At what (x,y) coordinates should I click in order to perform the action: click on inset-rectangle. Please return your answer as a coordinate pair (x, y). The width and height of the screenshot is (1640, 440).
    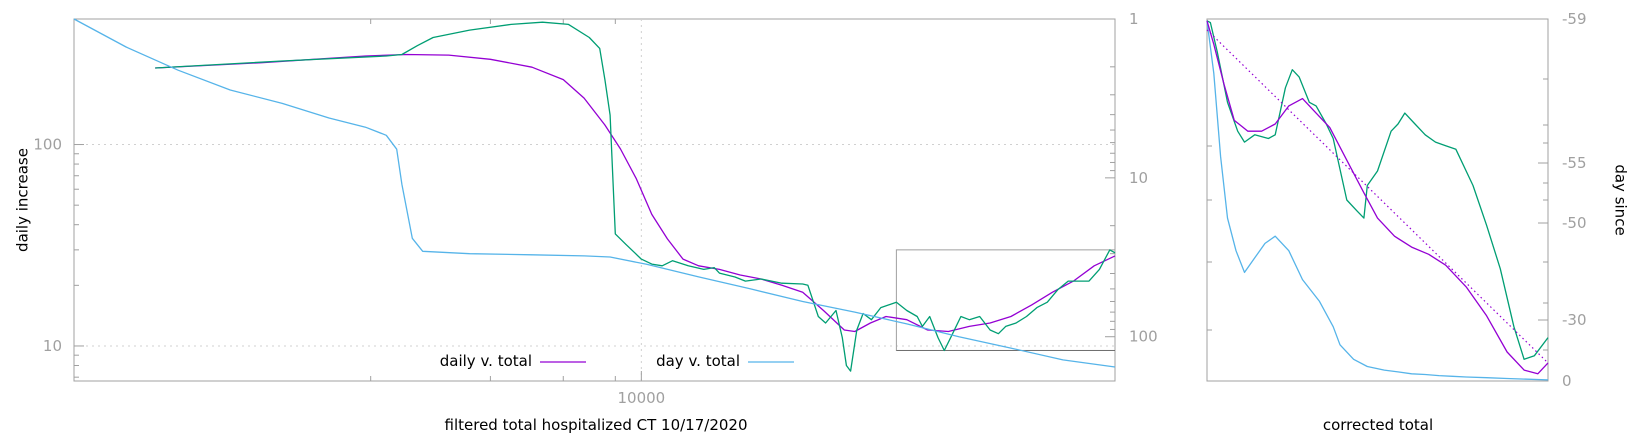
    Looking at the image, I should click on (1005, 300).